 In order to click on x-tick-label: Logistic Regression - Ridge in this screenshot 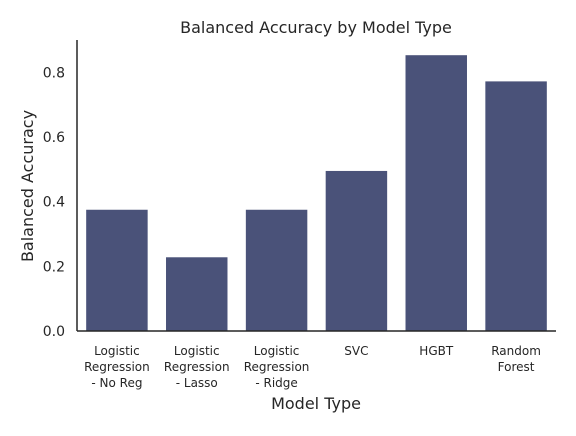, I will do `click(277, 367)`.